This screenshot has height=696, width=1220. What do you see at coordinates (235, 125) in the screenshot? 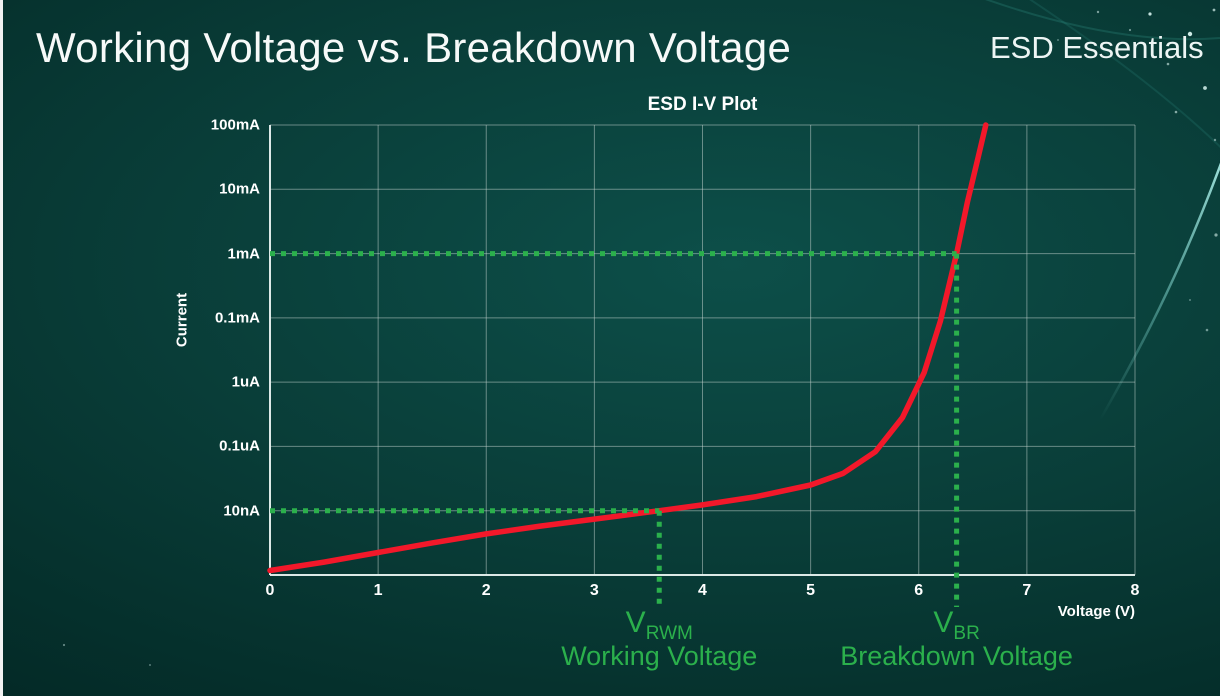
I see `y-tick-label: 100mA` at bounding box center [235, 125].